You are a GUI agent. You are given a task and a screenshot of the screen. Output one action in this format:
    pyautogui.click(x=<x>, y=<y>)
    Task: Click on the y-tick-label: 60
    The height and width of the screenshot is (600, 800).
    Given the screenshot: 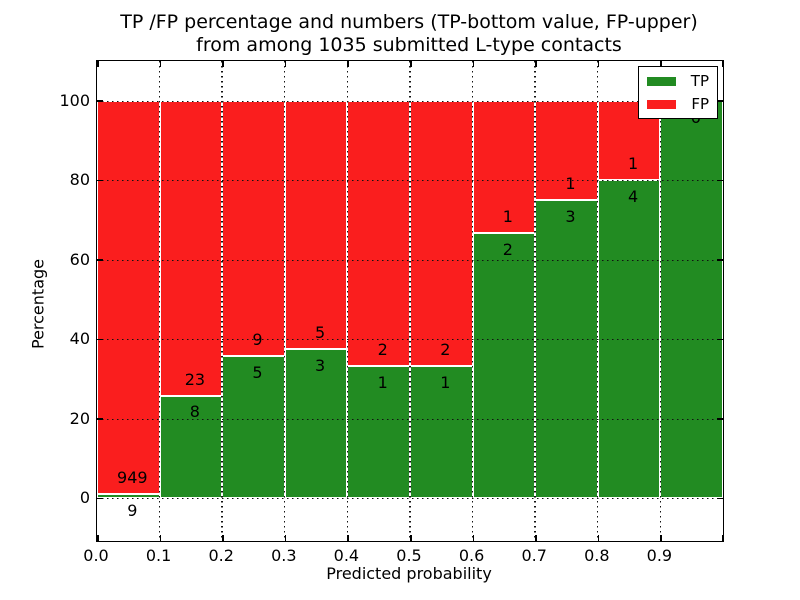 What is the action you would take?
    pyautogui.click(x=79, y=259)
    